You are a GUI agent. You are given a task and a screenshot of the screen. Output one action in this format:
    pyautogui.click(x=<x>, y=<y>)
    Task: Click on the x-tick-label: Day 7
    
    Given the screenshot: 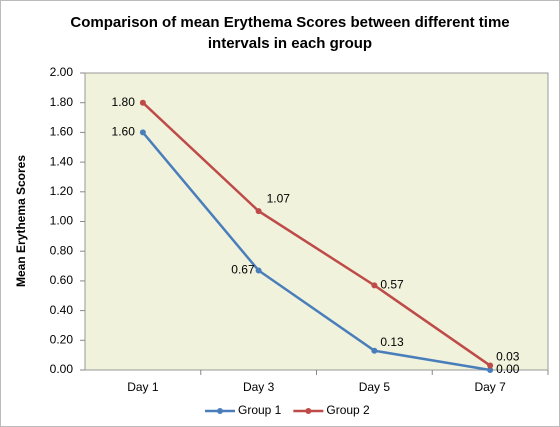 What is the action you would take?
    pyautogui.click(x=490, y=387)
    